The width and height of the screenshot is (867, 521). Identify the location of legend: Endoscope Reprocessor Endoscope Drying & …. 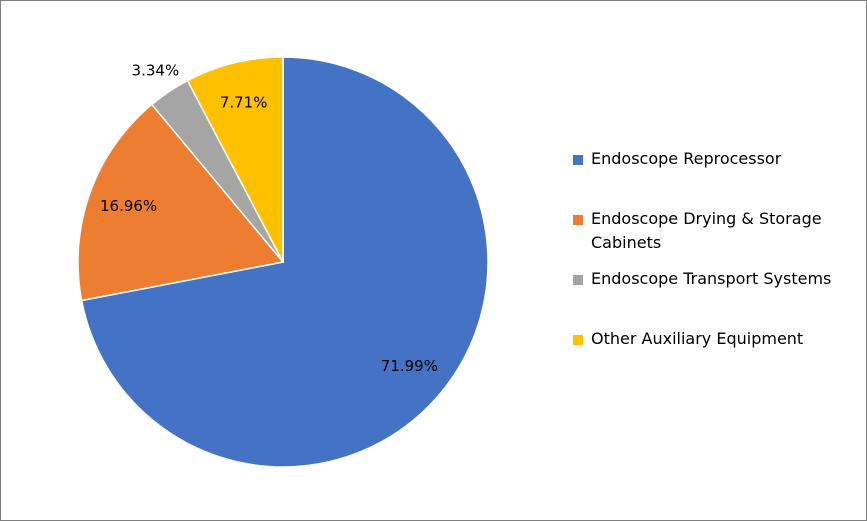
(708, 267).